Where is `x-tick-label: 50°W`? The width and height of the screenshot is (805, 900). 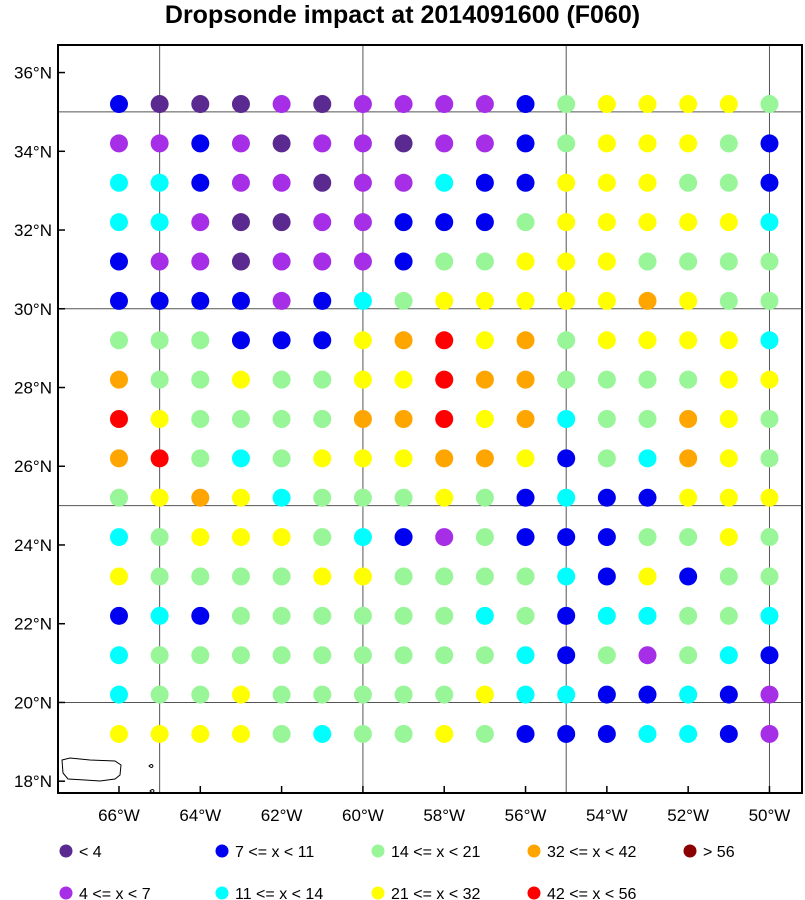
x-tick-label: 50°W is located at coordinates (770, 815).